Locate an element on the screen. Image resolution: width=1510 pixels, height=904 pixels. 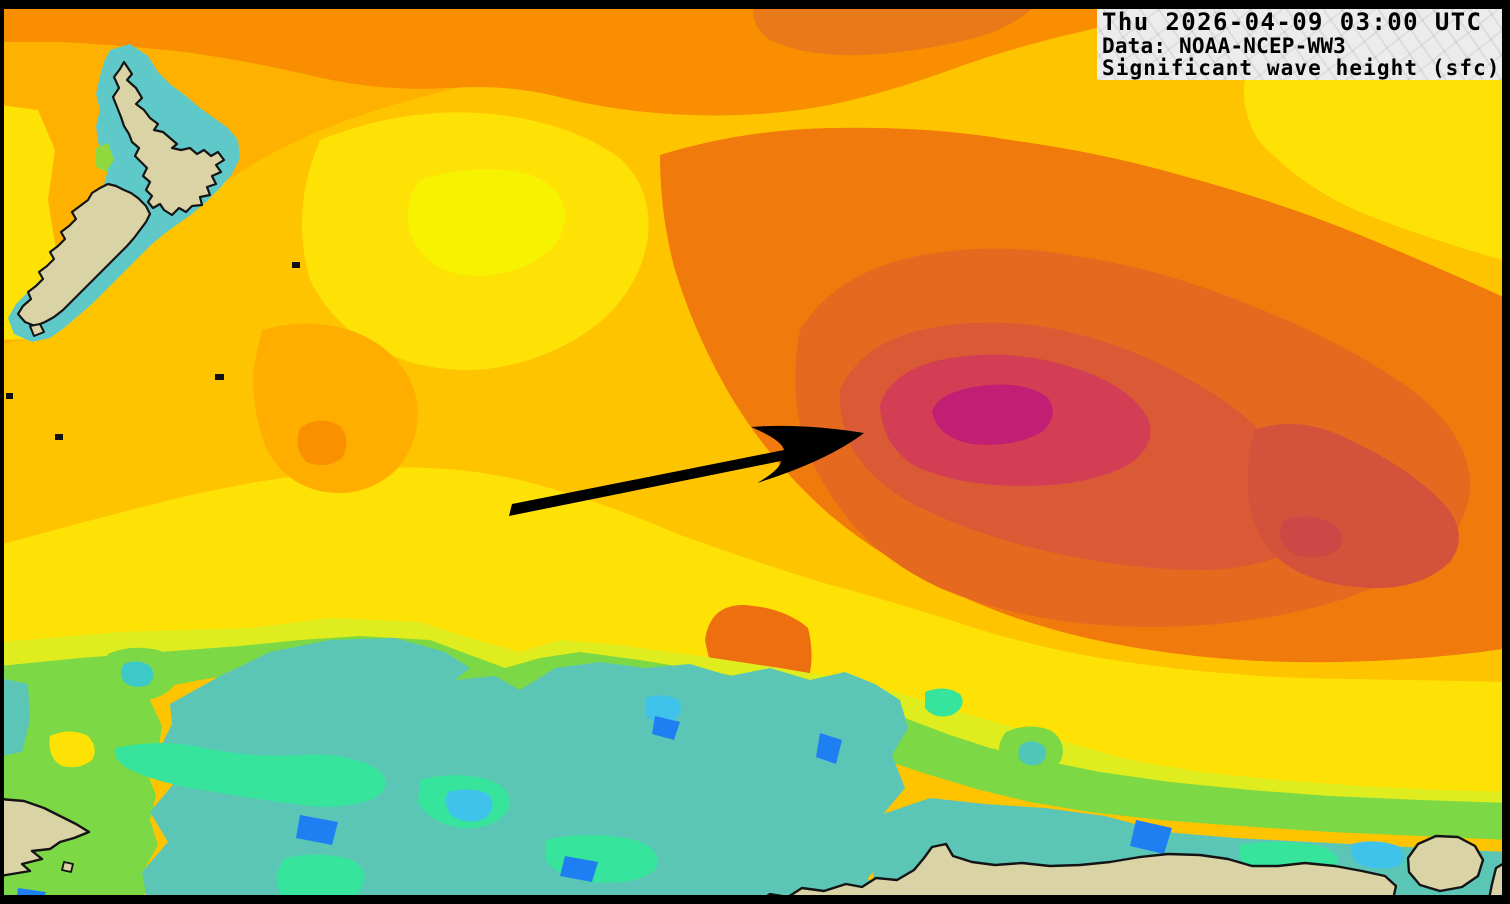
cyan-patch-right is located at coordinates (1377, 855).